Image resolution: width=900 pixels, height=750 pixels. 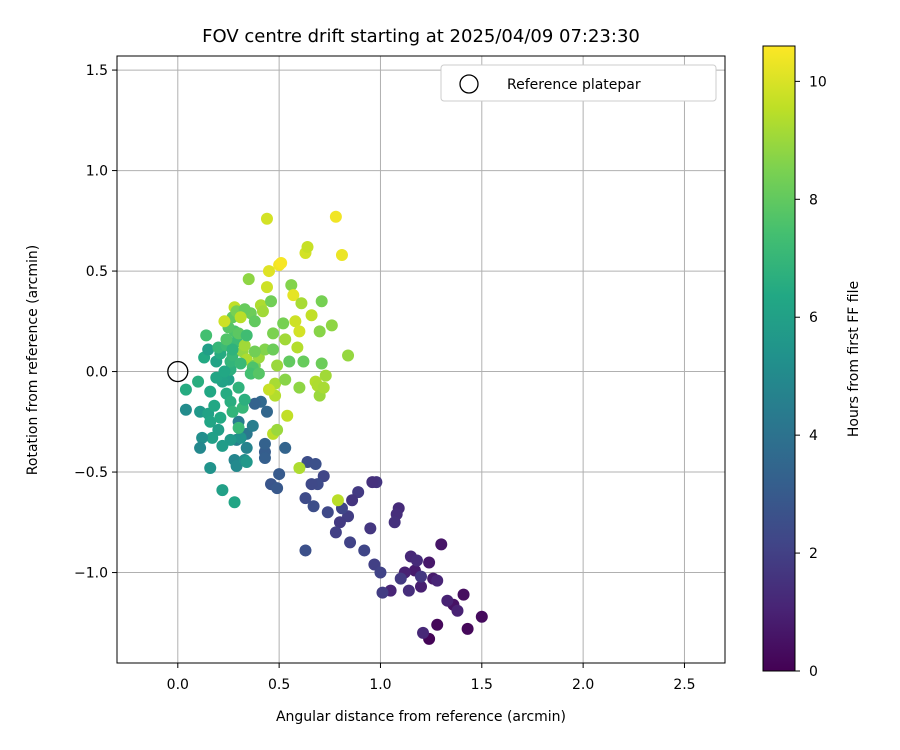 What do you see at coordinates (813, 200) in the screenshot?
I see `colorbar-tick-label: 8` at bounding box center [813, 200].